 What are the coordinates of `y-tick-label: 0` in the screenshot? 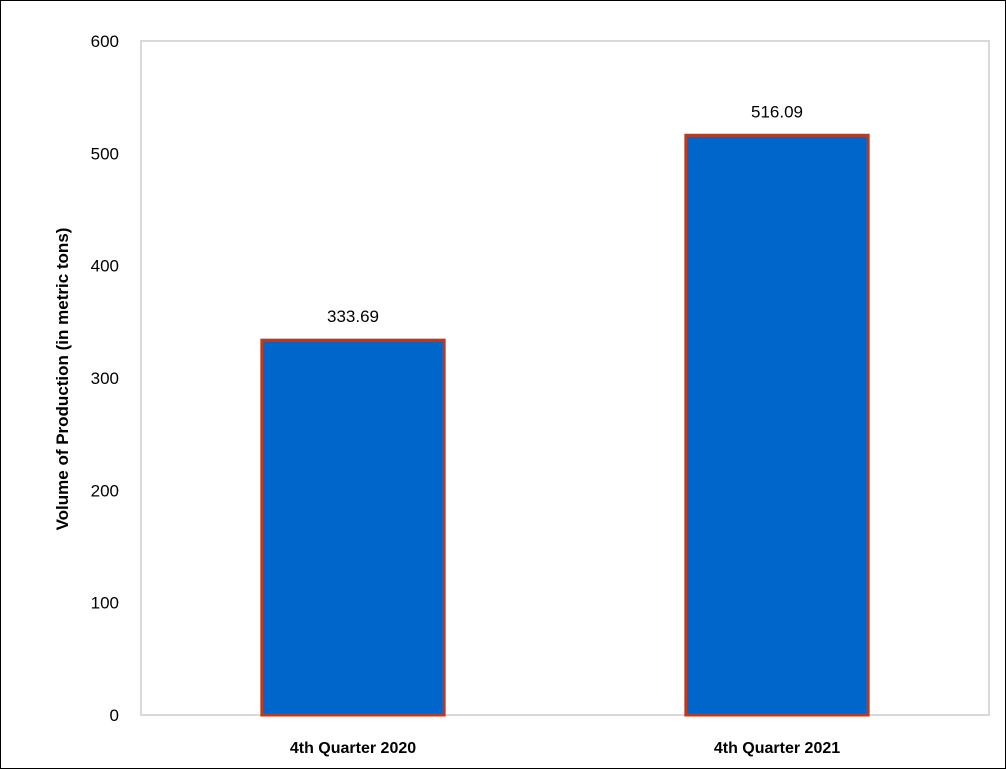 It's located at (114, 715).